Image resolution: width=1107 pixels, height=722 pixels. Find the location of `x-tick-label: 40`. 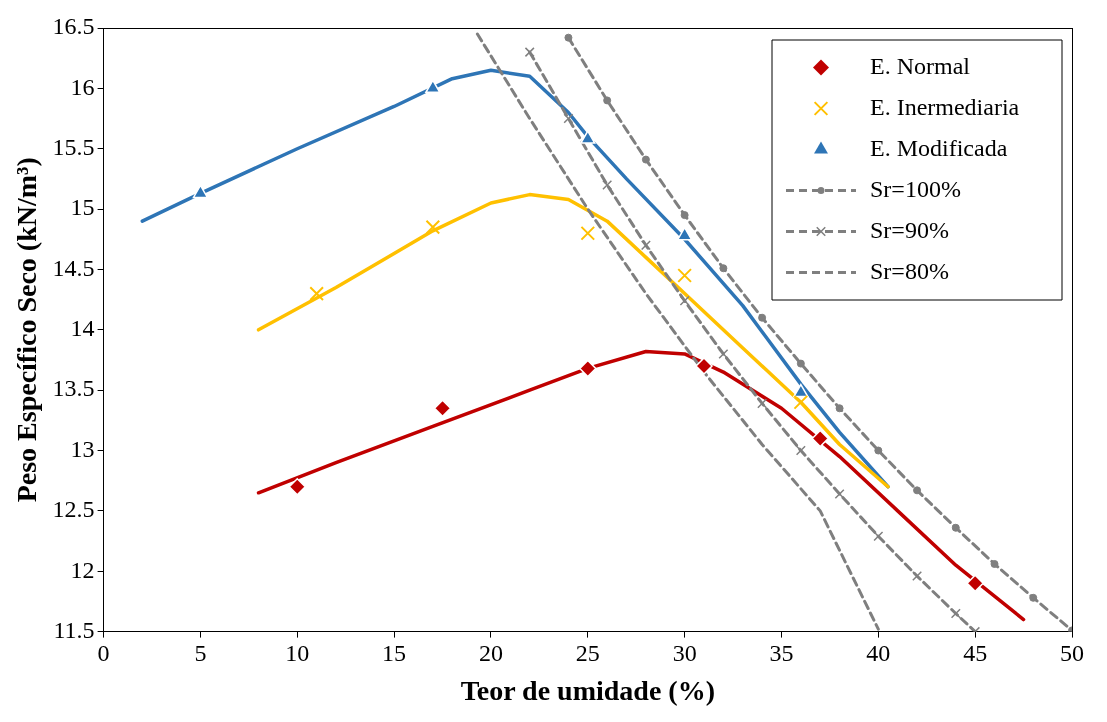

x-tick-label: 40 is located at coordinates (878, 653).